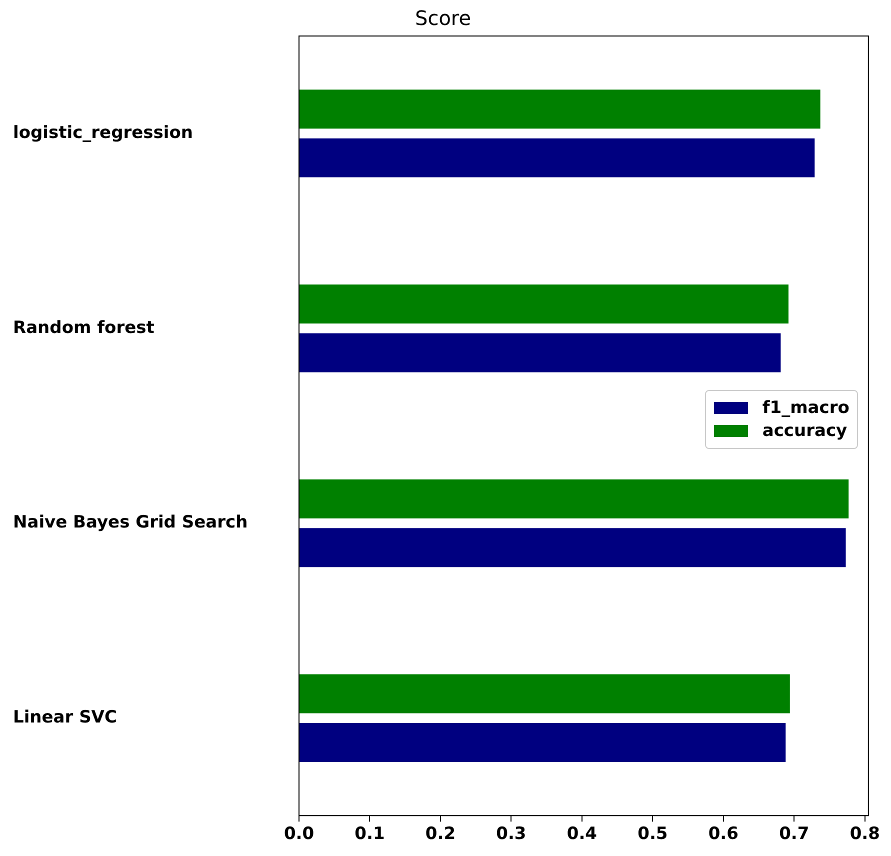 Image resolution: width=891 pixels, height=856 pixels. Describe the element at coordinates (723, 834) in the screenshot. I see `x-tick-label: 0.6` at that location.